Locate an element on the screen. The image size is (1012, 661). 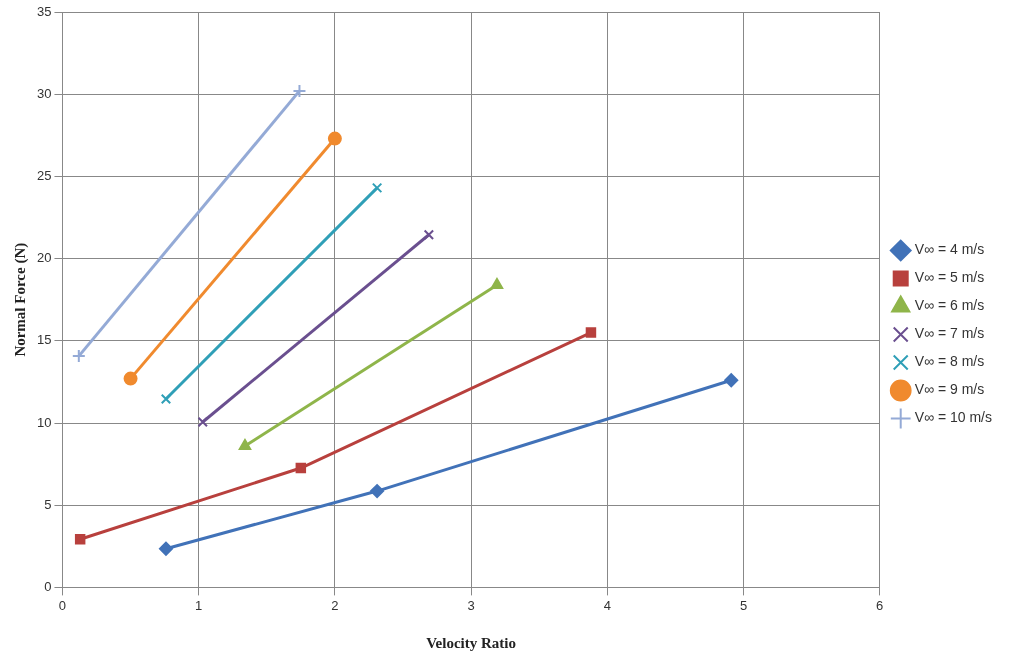
x-axis-title: Velocity Ratio is located at coordinates (471, 642).